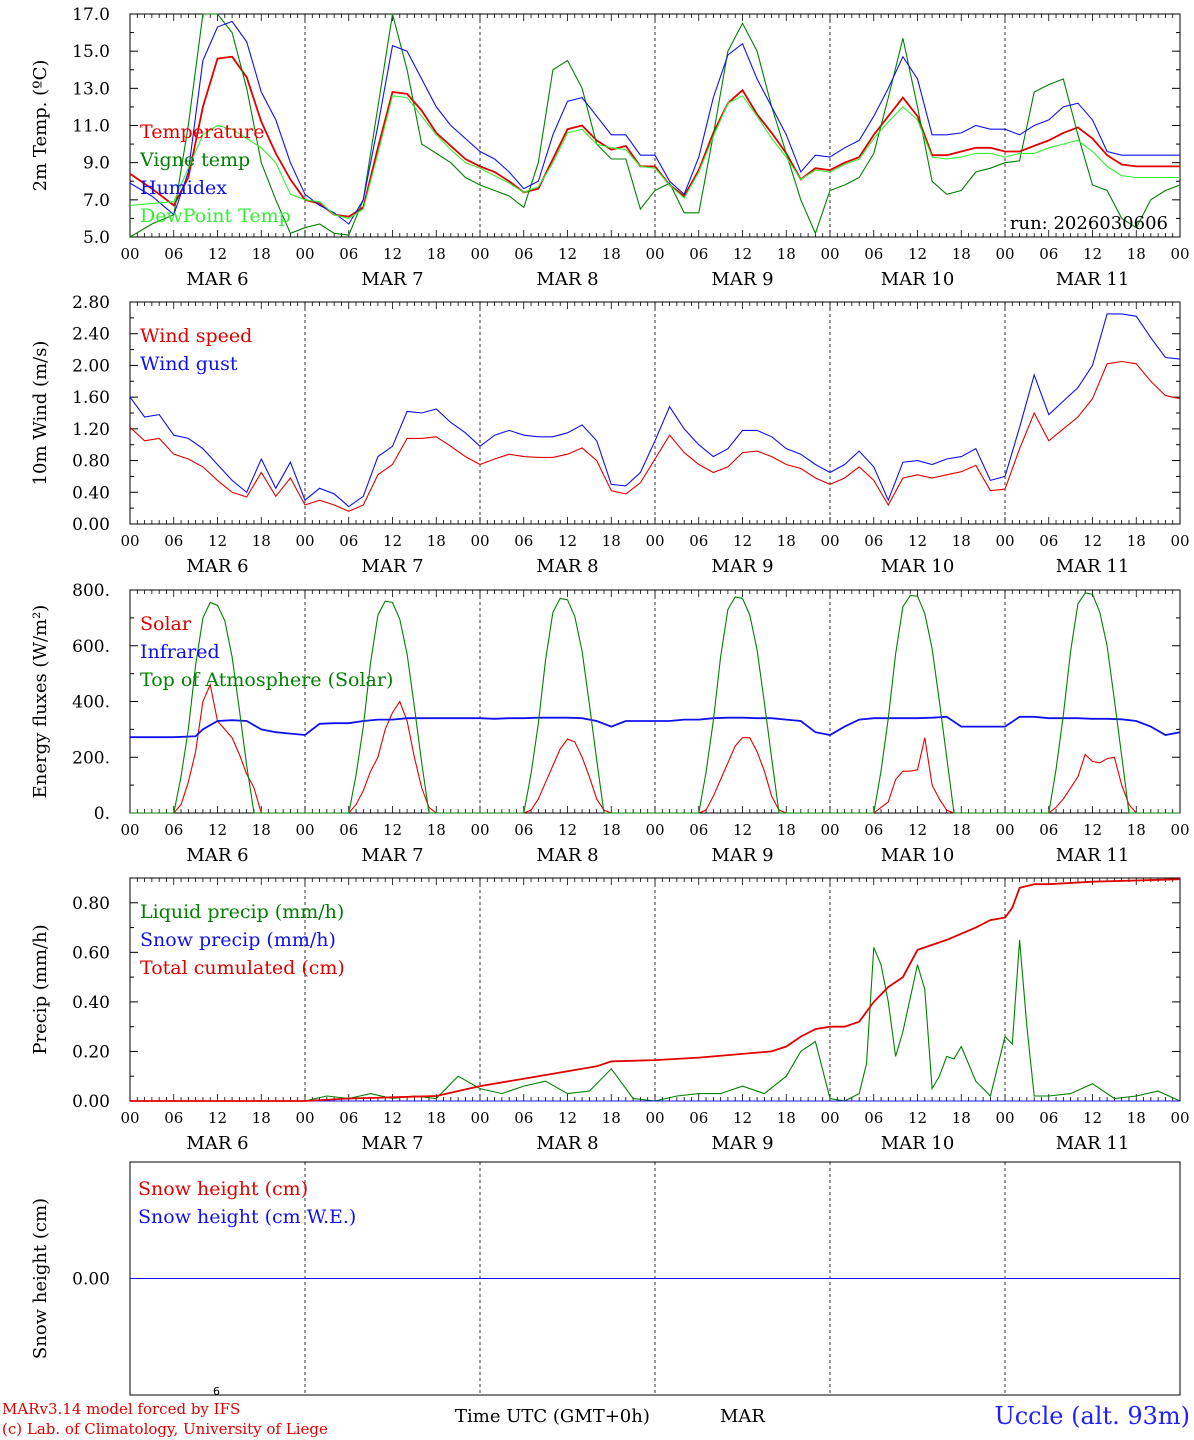 This screenshot has height=1440, width=1194. I want to click on temp-y-tick-label: 13.0, so click(91, 89).